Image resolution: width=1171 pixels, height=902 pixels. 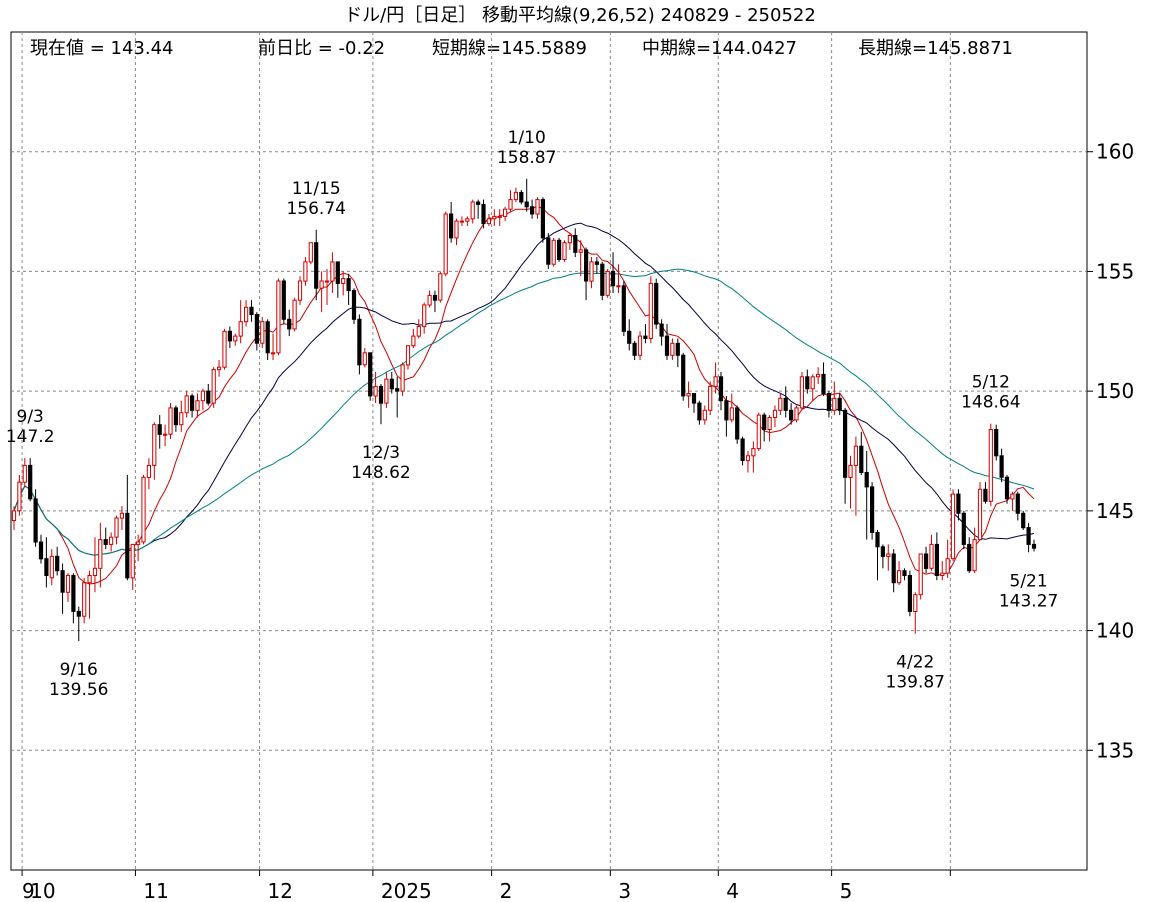 What do you see at coordinates (30, 437) in the screenshot?
I see `annotation-value: 147.2` at bounding box center [30, 437].